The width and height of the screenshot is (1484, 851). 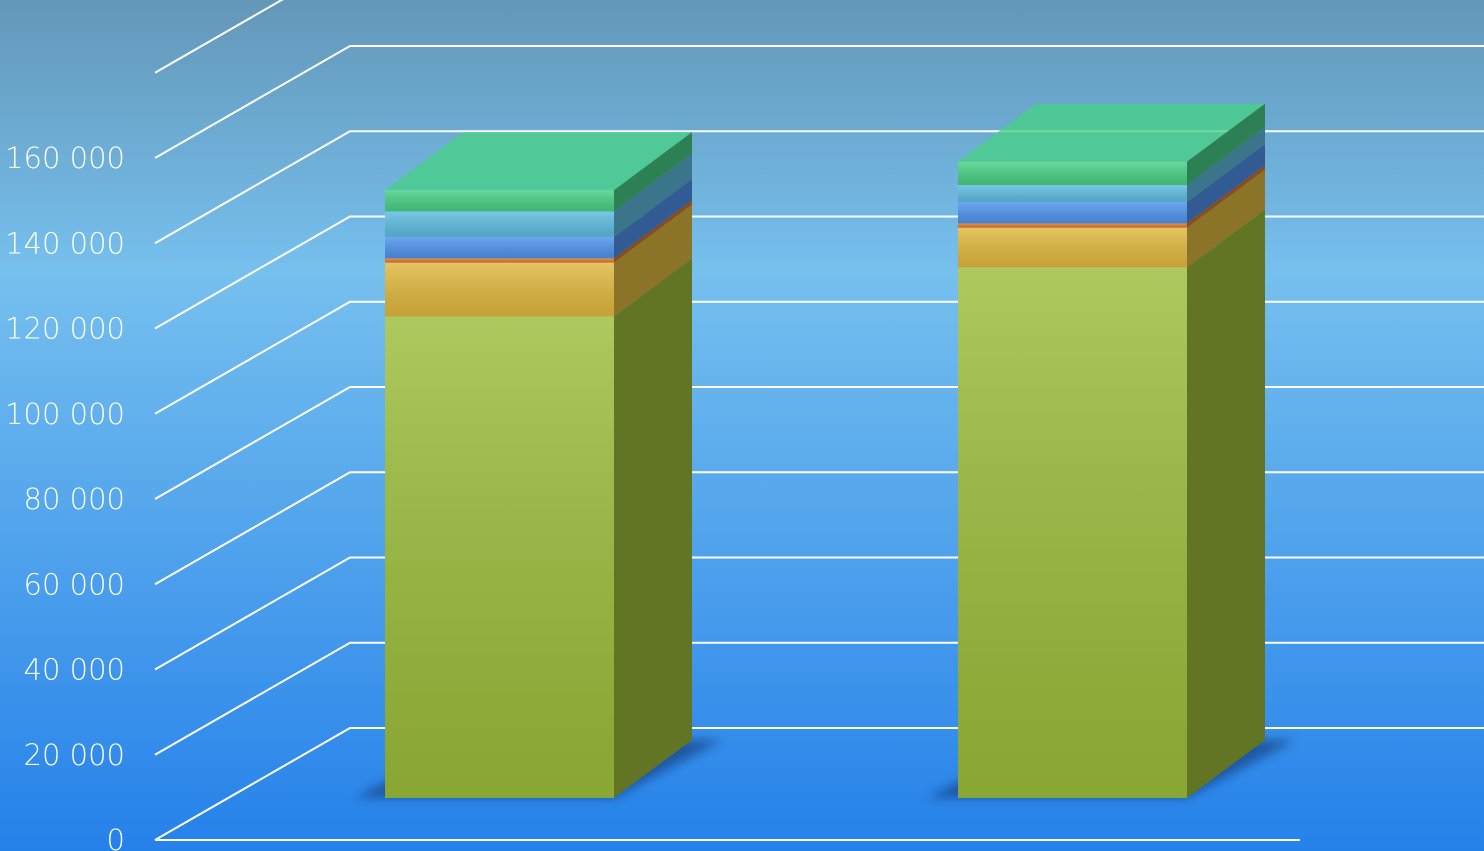 What do you see at coordinates (74, 755) in the screenshot?
I see `y-tick-label: 20 000` at bounding box center [74, 755].